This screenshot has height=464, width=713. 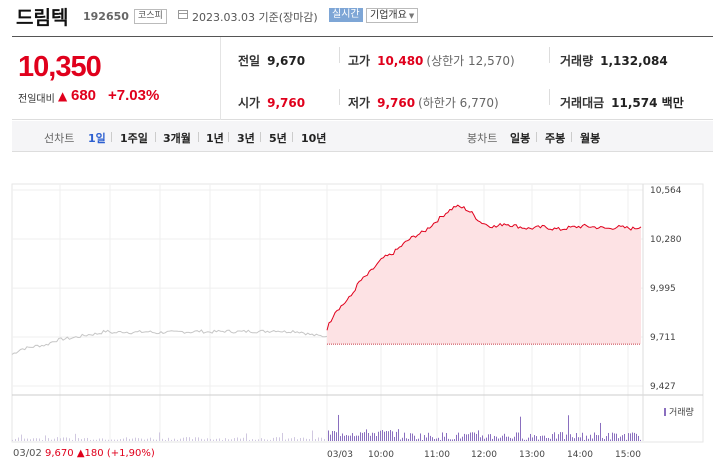 What do you see at coordinates (84, 453) in the screenshot?
I see `prev-day-summary: 03/02 9,670 ▲180 (+1,90%)` at bounding box center [84, 453].